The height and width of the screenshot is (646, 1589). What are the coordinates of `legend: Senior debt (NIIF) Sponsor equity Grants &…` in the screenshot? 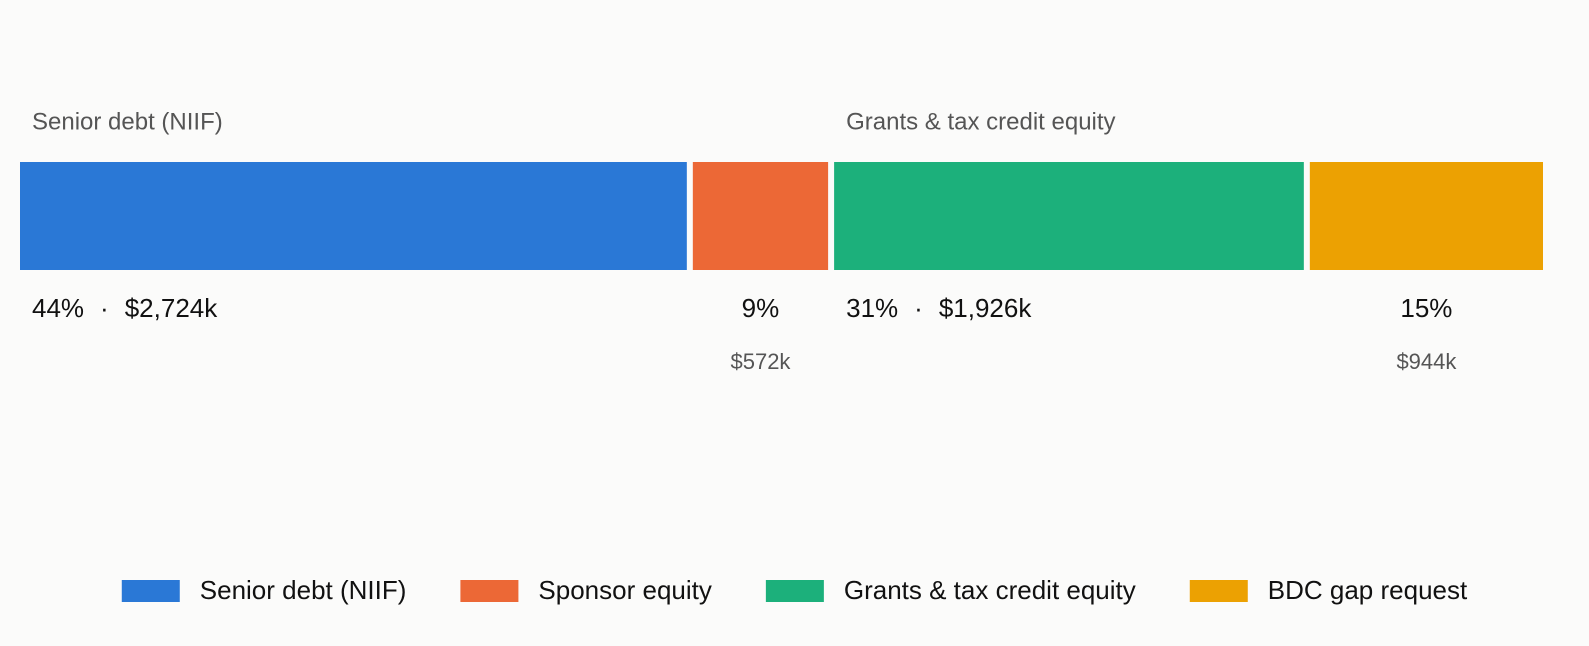 It's located at (794, 590).